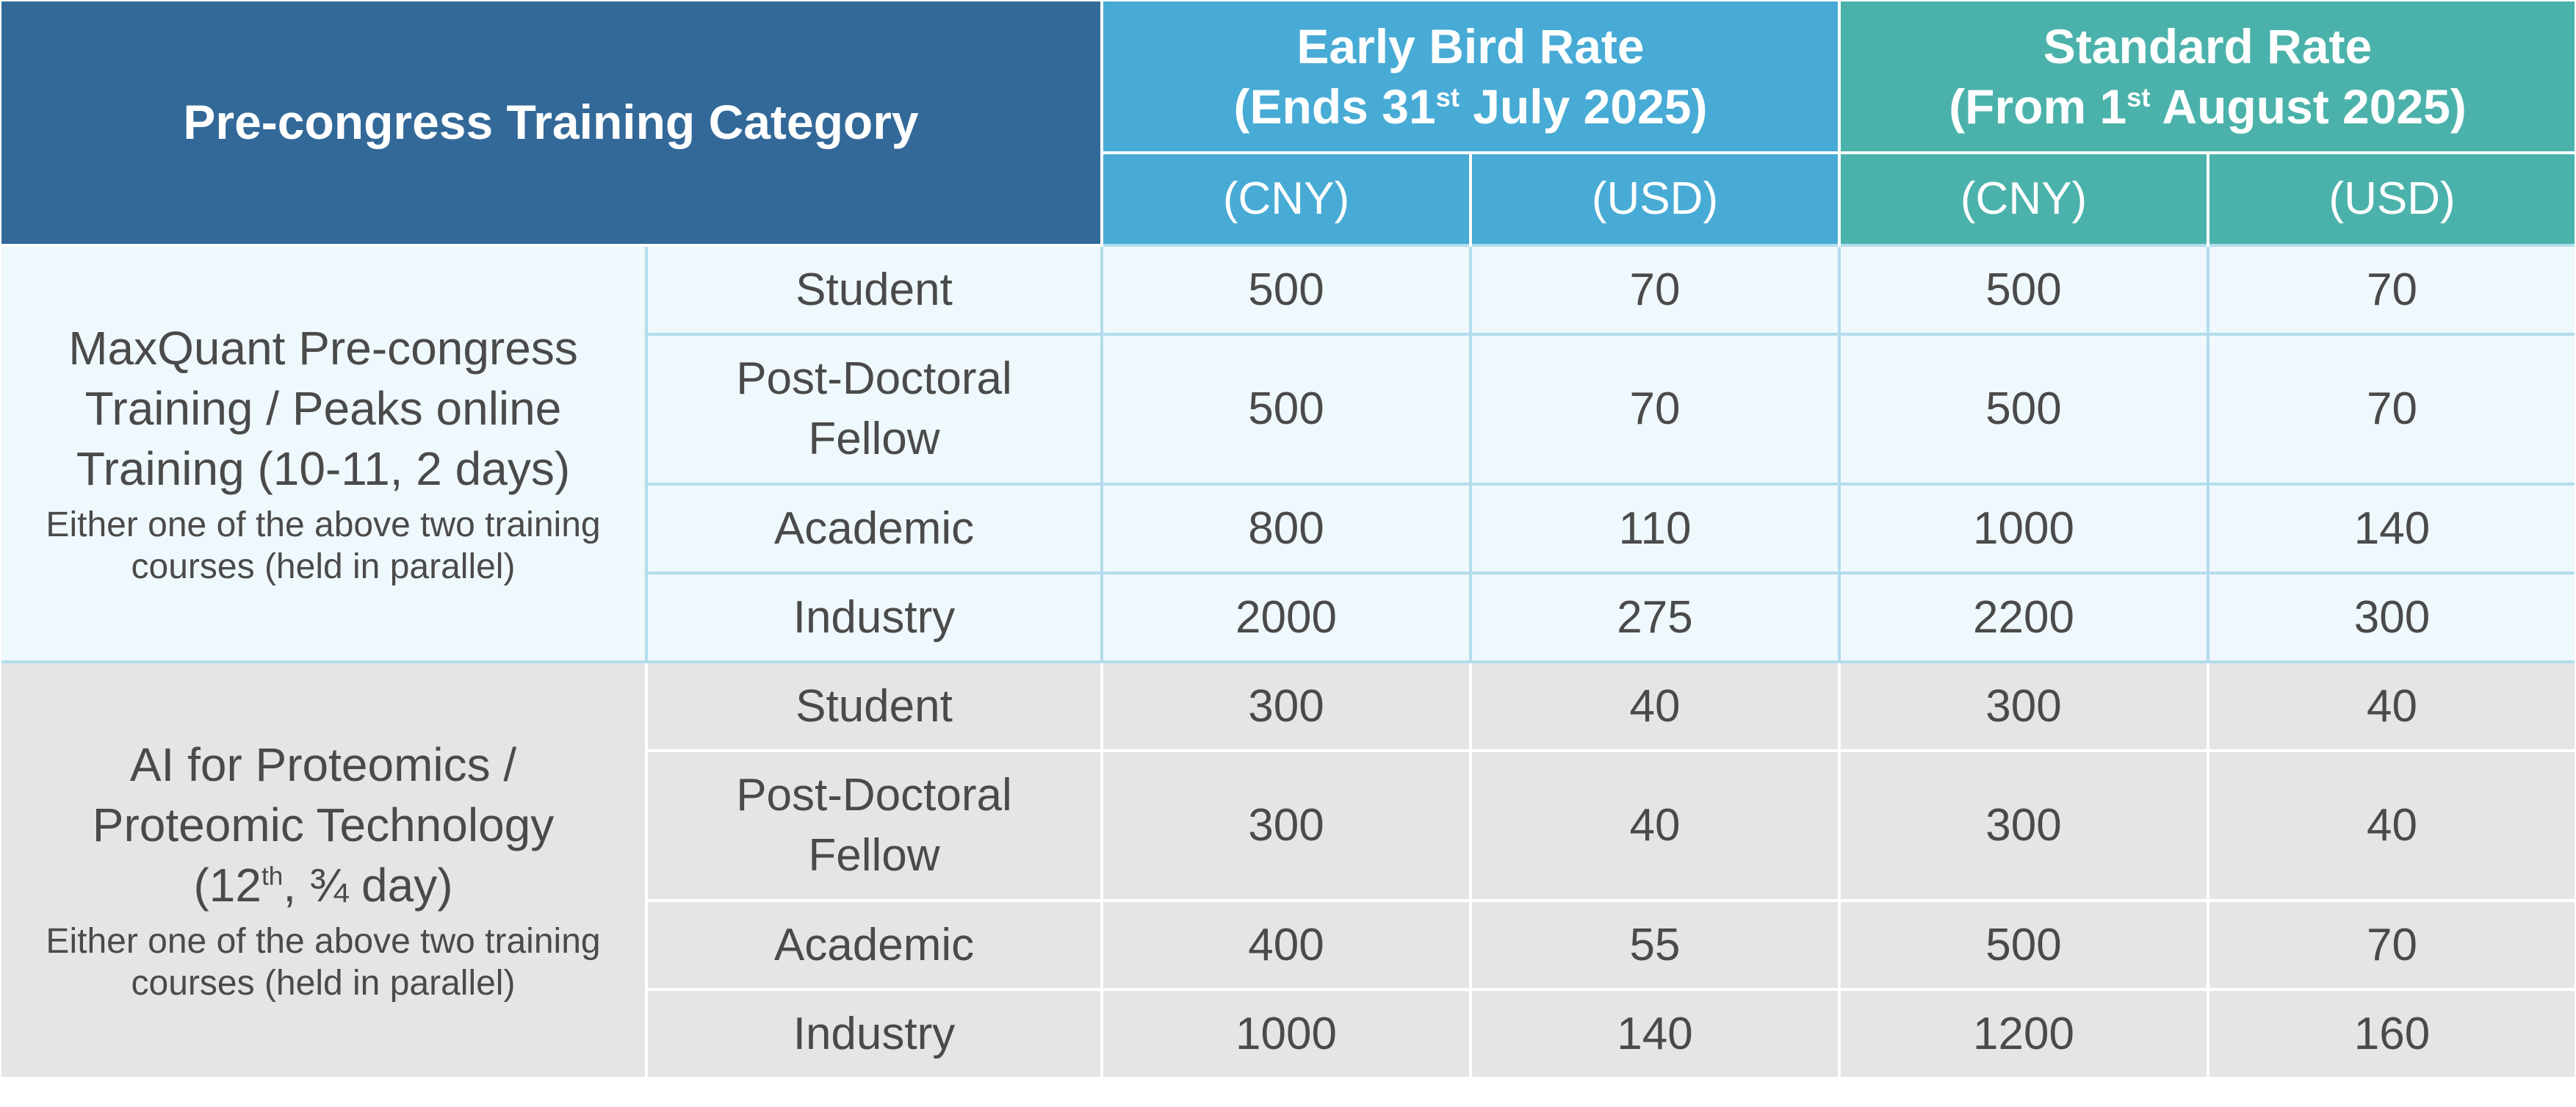 The image size is (2576, 1107). I want to click on header-category-label: Pre-congress Training Category, so click(551, 122).